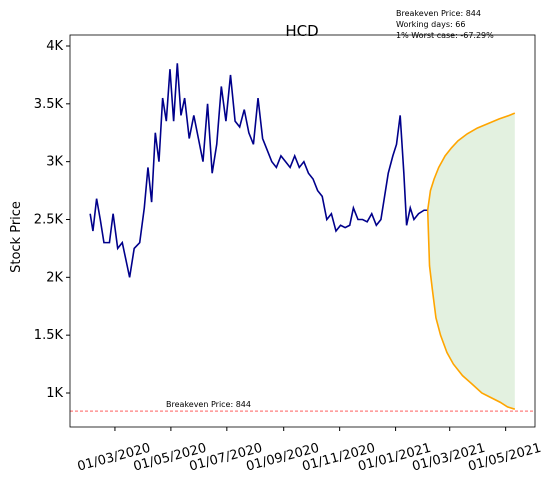 This screenshot has height=482, width=546. I want to click on y-tick-label: 4K, so click(54, 46).